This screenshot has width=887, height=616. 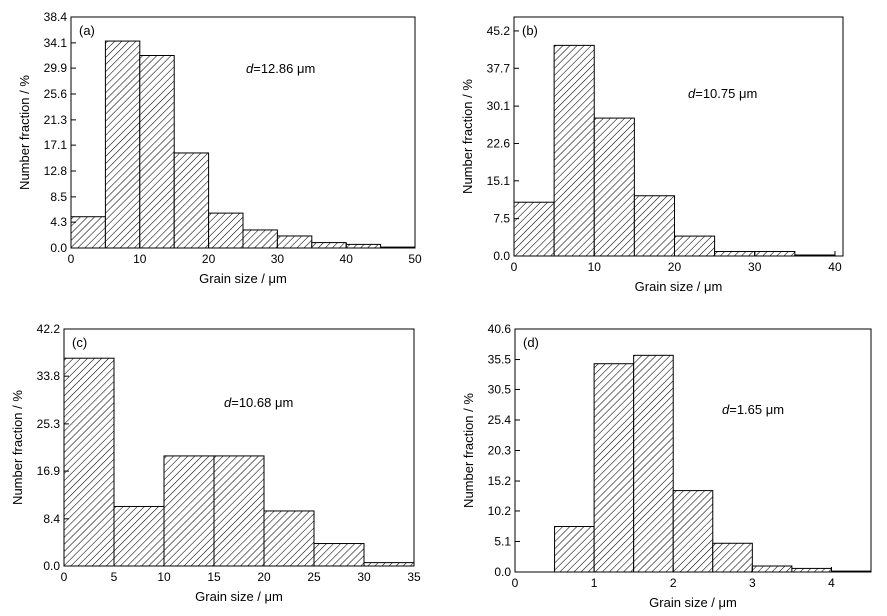 What do you see at coordinates (752, 583) in the screenshot?
I see `x-tick-label-d: 3` at bounding box center [752, 583].